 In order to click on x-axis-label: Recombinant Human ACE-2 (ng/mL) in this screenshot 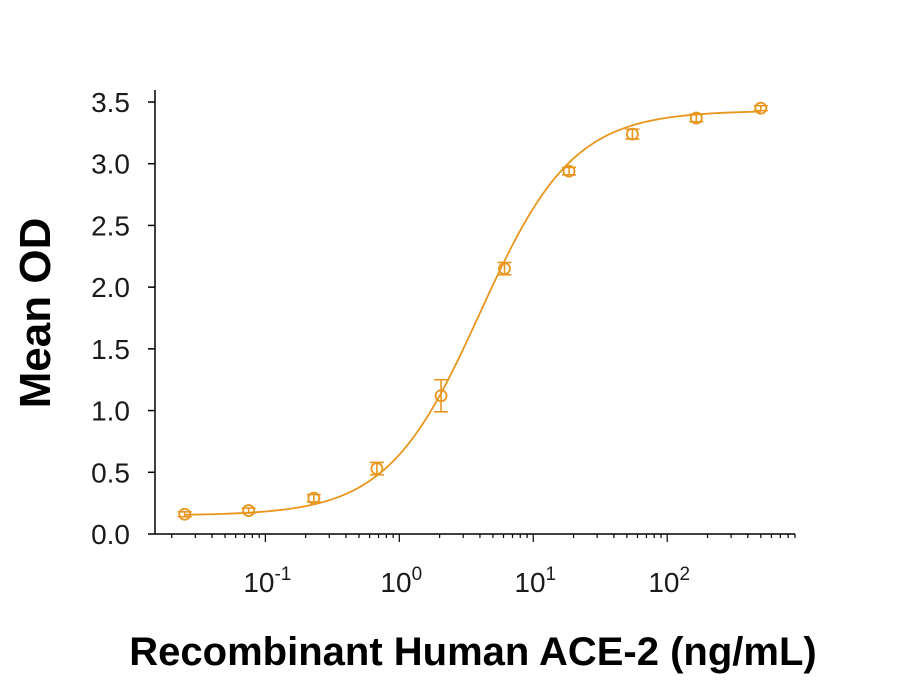, I will do `click(472, 652)`.